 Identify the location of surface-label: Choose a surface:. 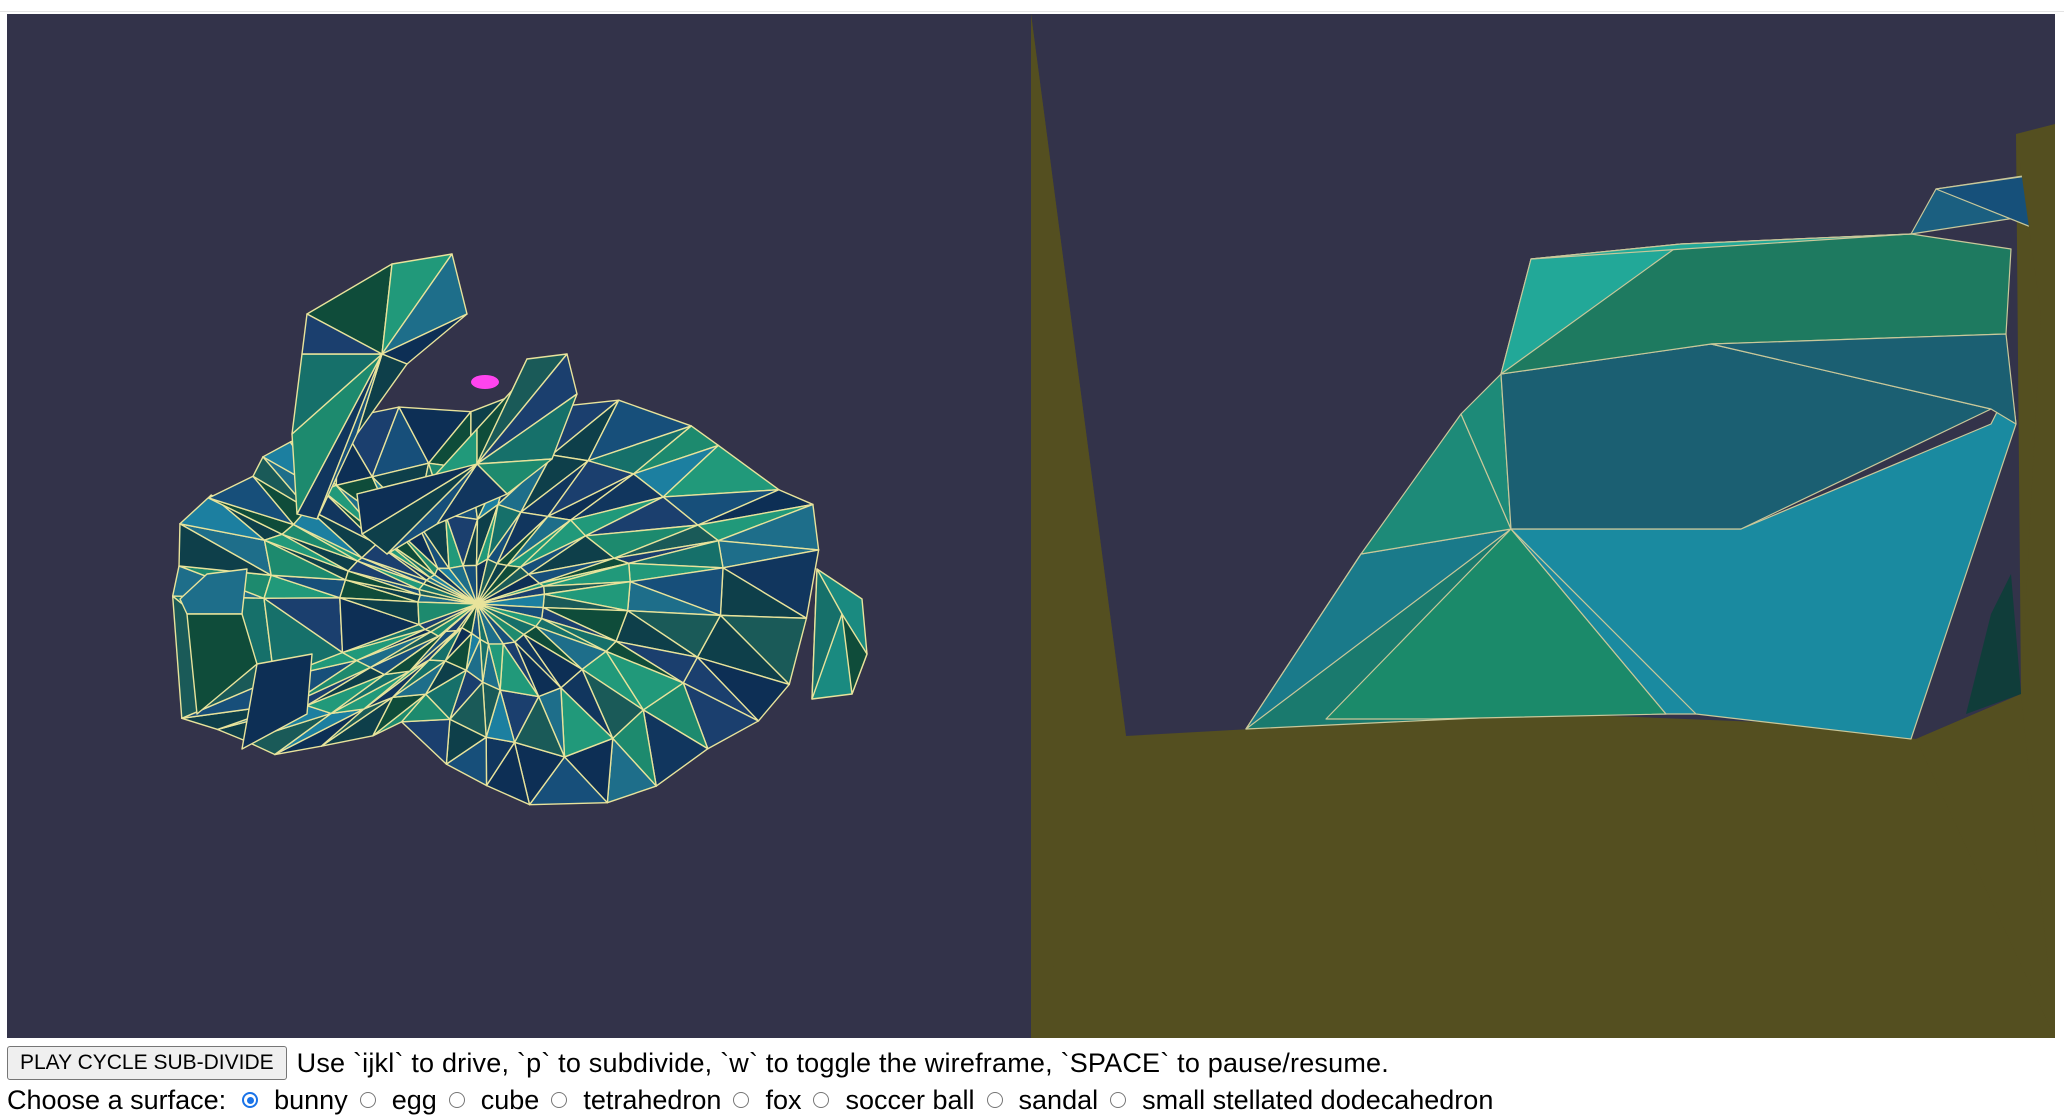
(117, 1100).